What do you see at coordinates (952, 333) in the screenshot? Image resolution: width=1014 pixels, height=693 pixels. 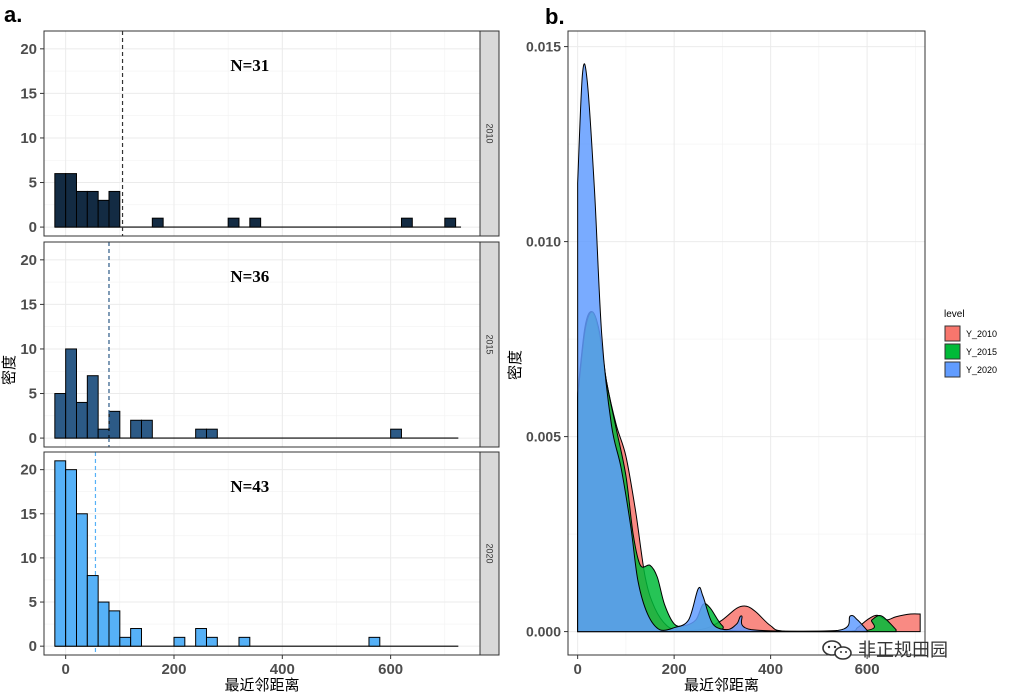 I see `legend-swatch-Y_2010` at bounding box center [952, 333].